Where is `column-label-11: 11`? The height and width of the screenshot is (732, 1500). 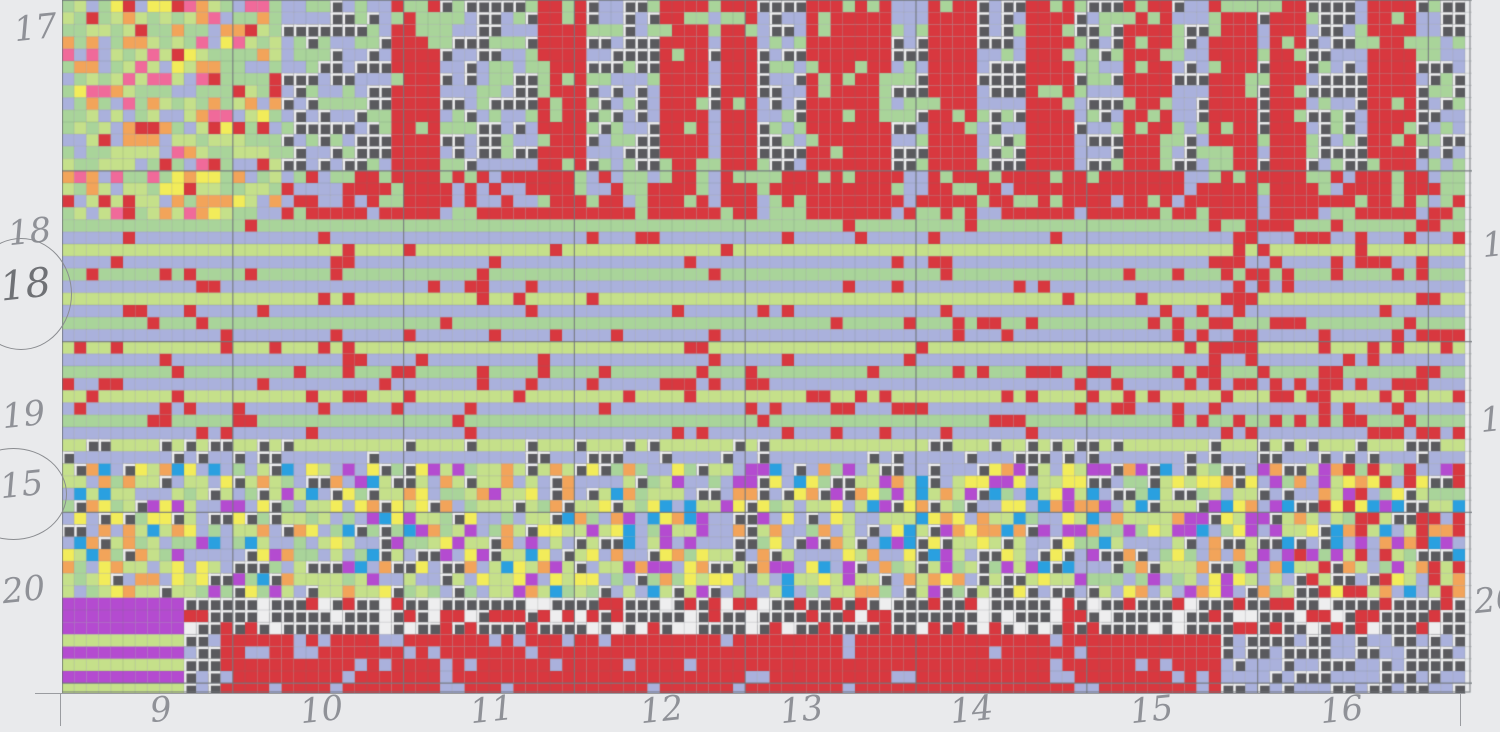
column-label-11: 11 is located at coordinates (492, 709).